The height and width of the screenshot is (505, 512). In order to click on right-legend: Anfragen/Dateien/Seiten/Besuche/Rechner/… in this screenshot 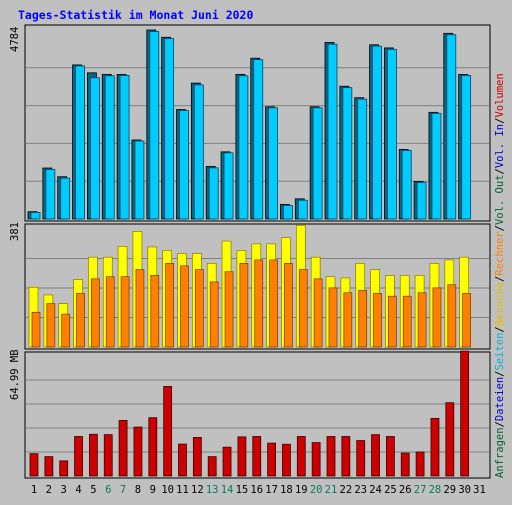, I will do `click(500, 275)`.